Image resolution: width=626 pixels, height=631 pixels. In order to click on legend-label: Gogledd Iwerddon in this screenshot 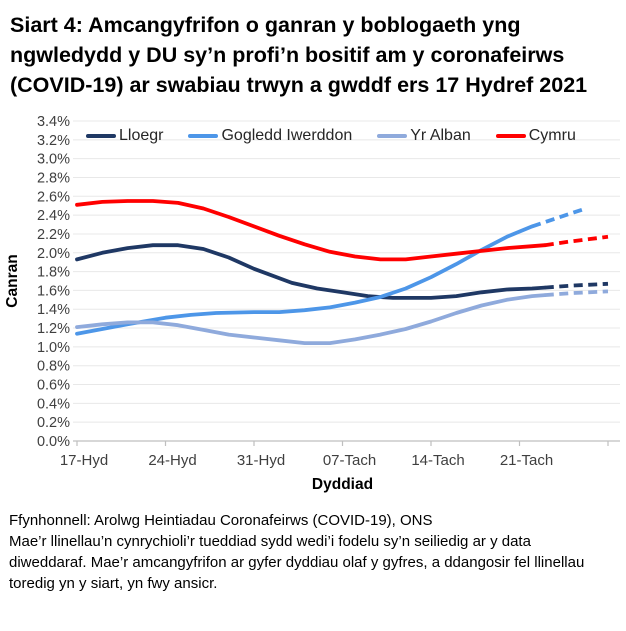, I will do `click(287, 135)`.